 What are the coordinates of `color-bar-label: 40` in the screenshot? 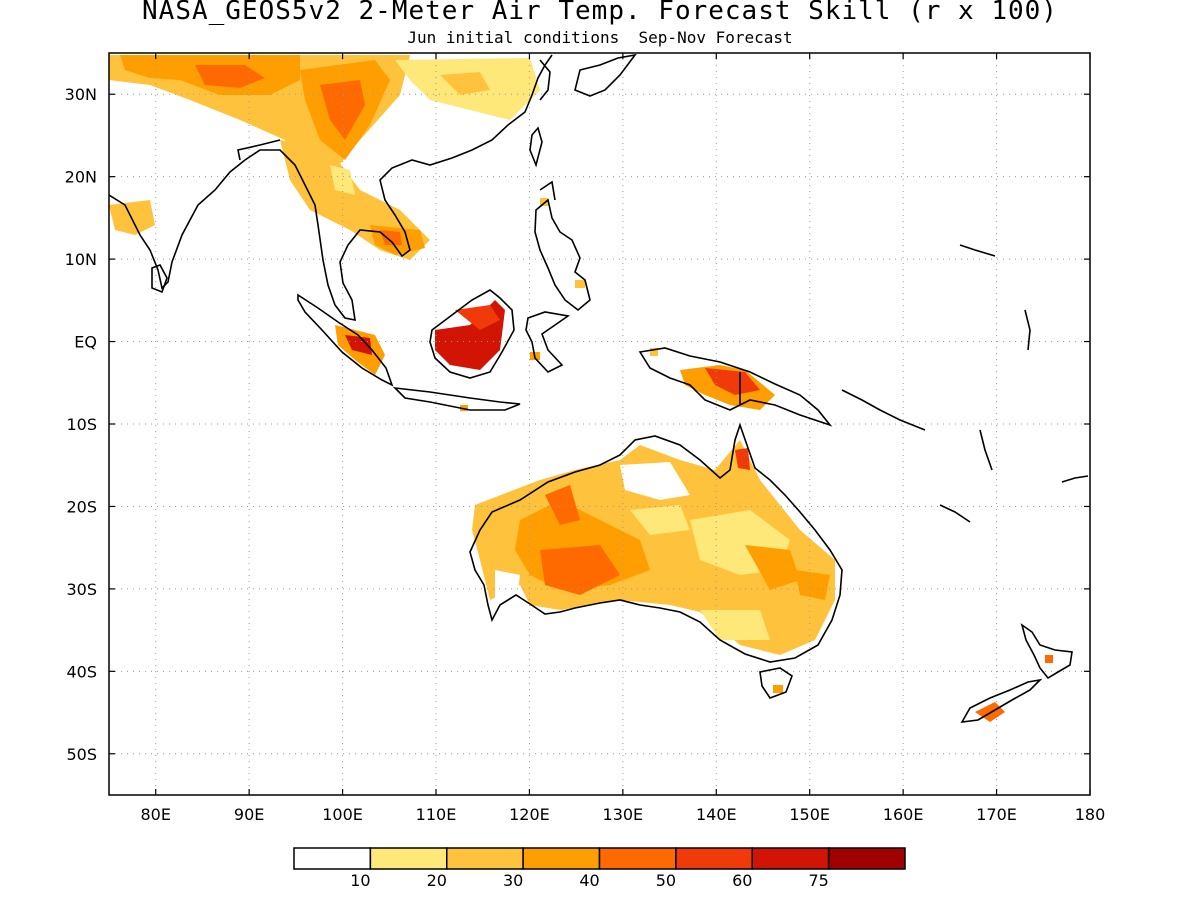 It's located at (589, 880).